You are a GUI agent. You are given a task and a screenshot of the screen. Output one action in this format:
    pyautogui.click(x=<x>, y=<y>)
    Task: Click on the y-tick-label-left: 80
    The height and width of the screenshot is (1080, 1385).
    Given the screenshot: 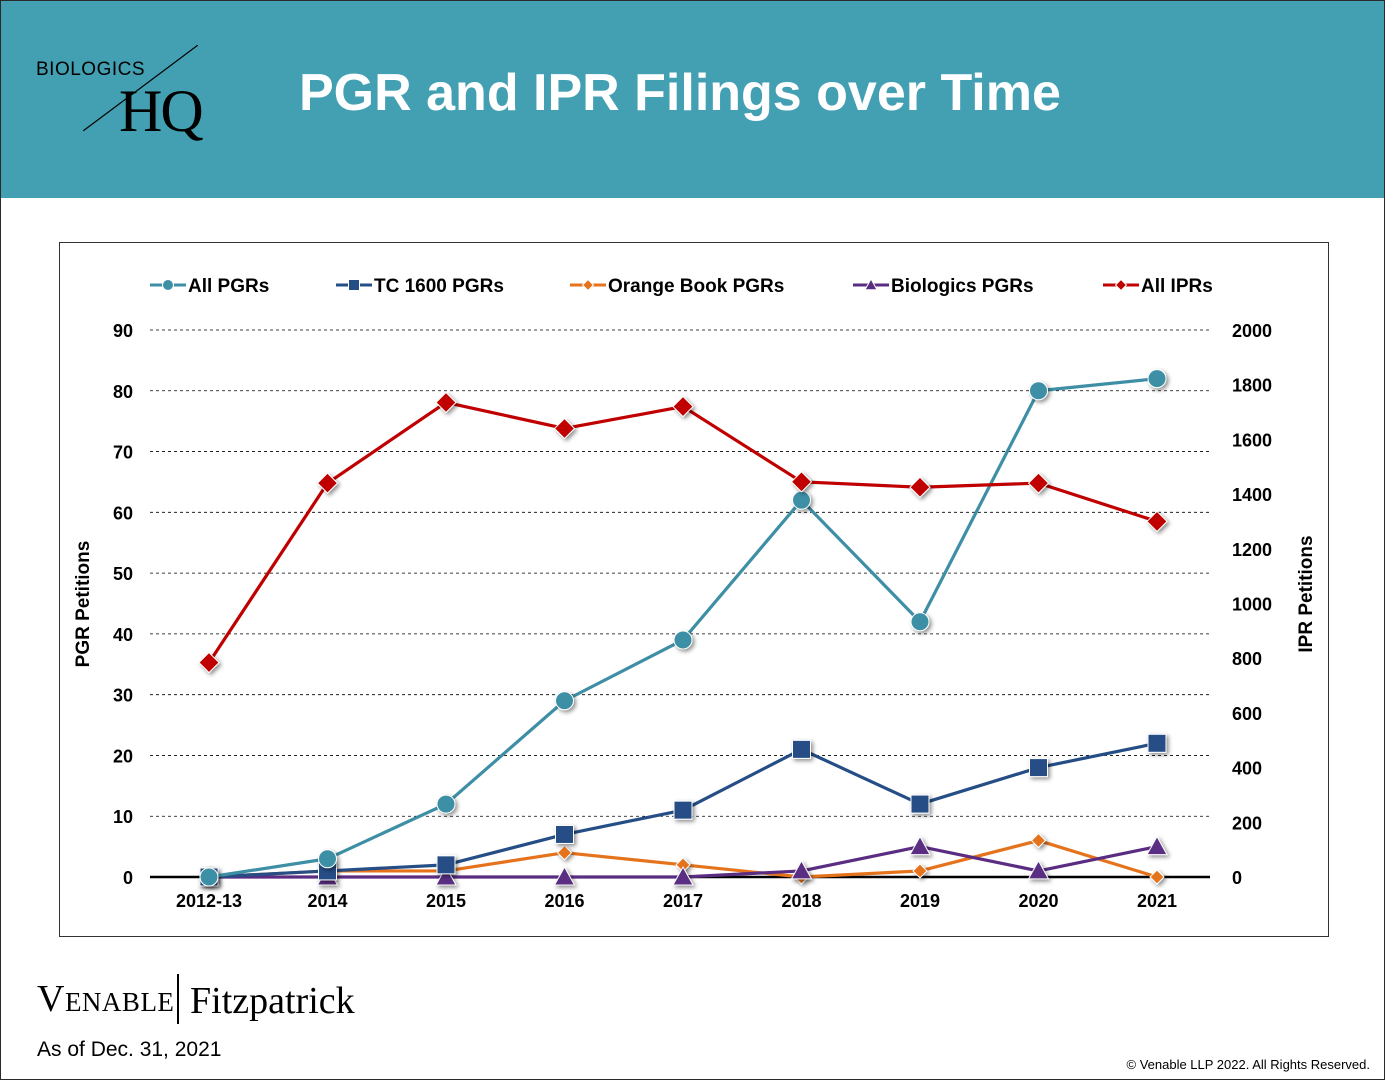 What is the action you would take?
    pyautogui.click(x=123, y=392)
    